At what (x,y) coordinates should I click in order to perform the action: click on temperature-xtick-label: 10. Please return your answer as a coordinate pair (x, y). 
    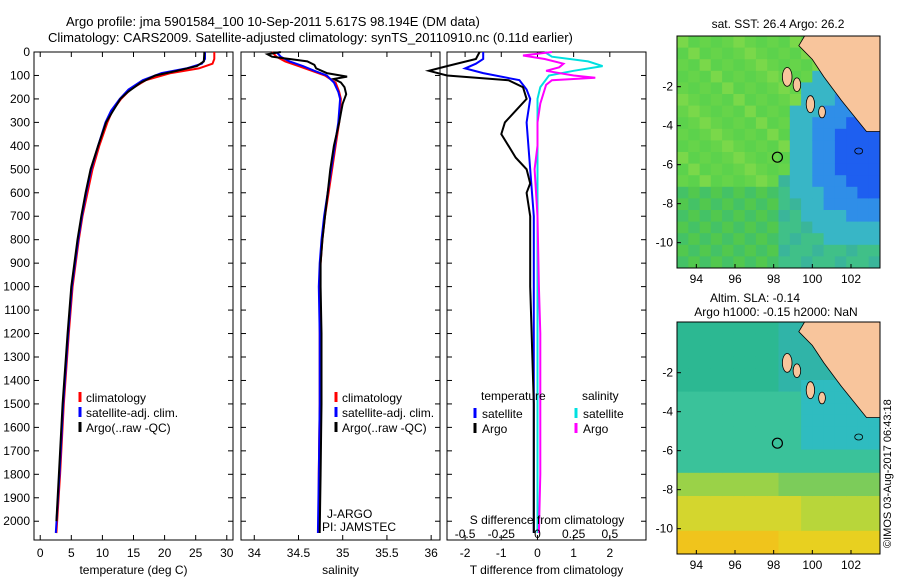
    Looking at the image, I should click on (103, 553).